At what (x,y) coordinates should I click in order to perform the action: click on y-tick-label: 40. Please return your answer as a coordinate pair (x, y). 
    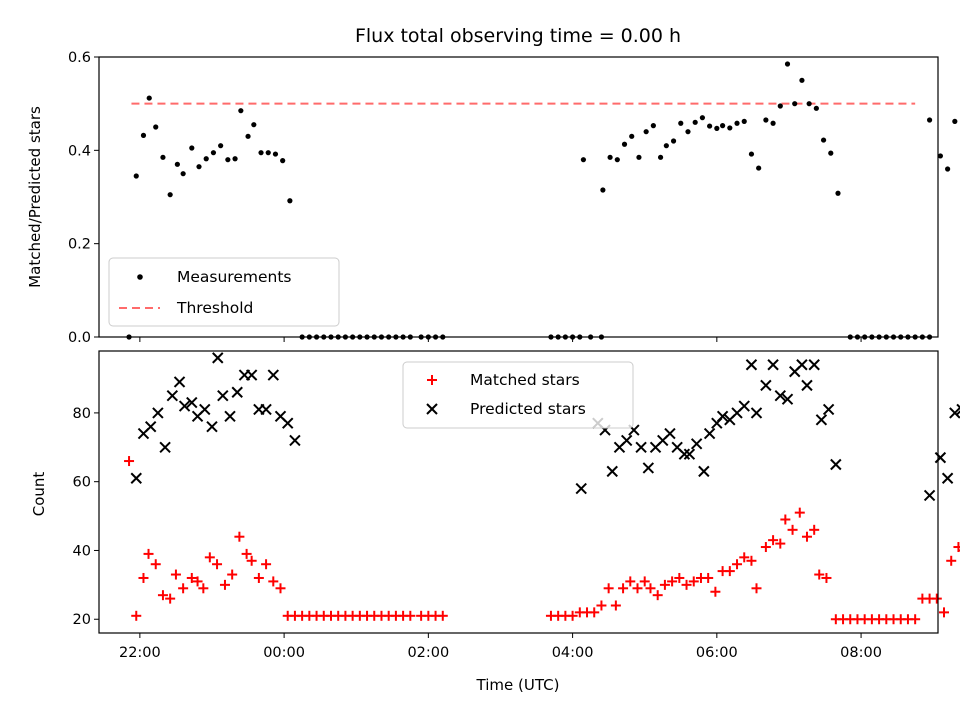
    Looking at the image, I should click on (82, 551).